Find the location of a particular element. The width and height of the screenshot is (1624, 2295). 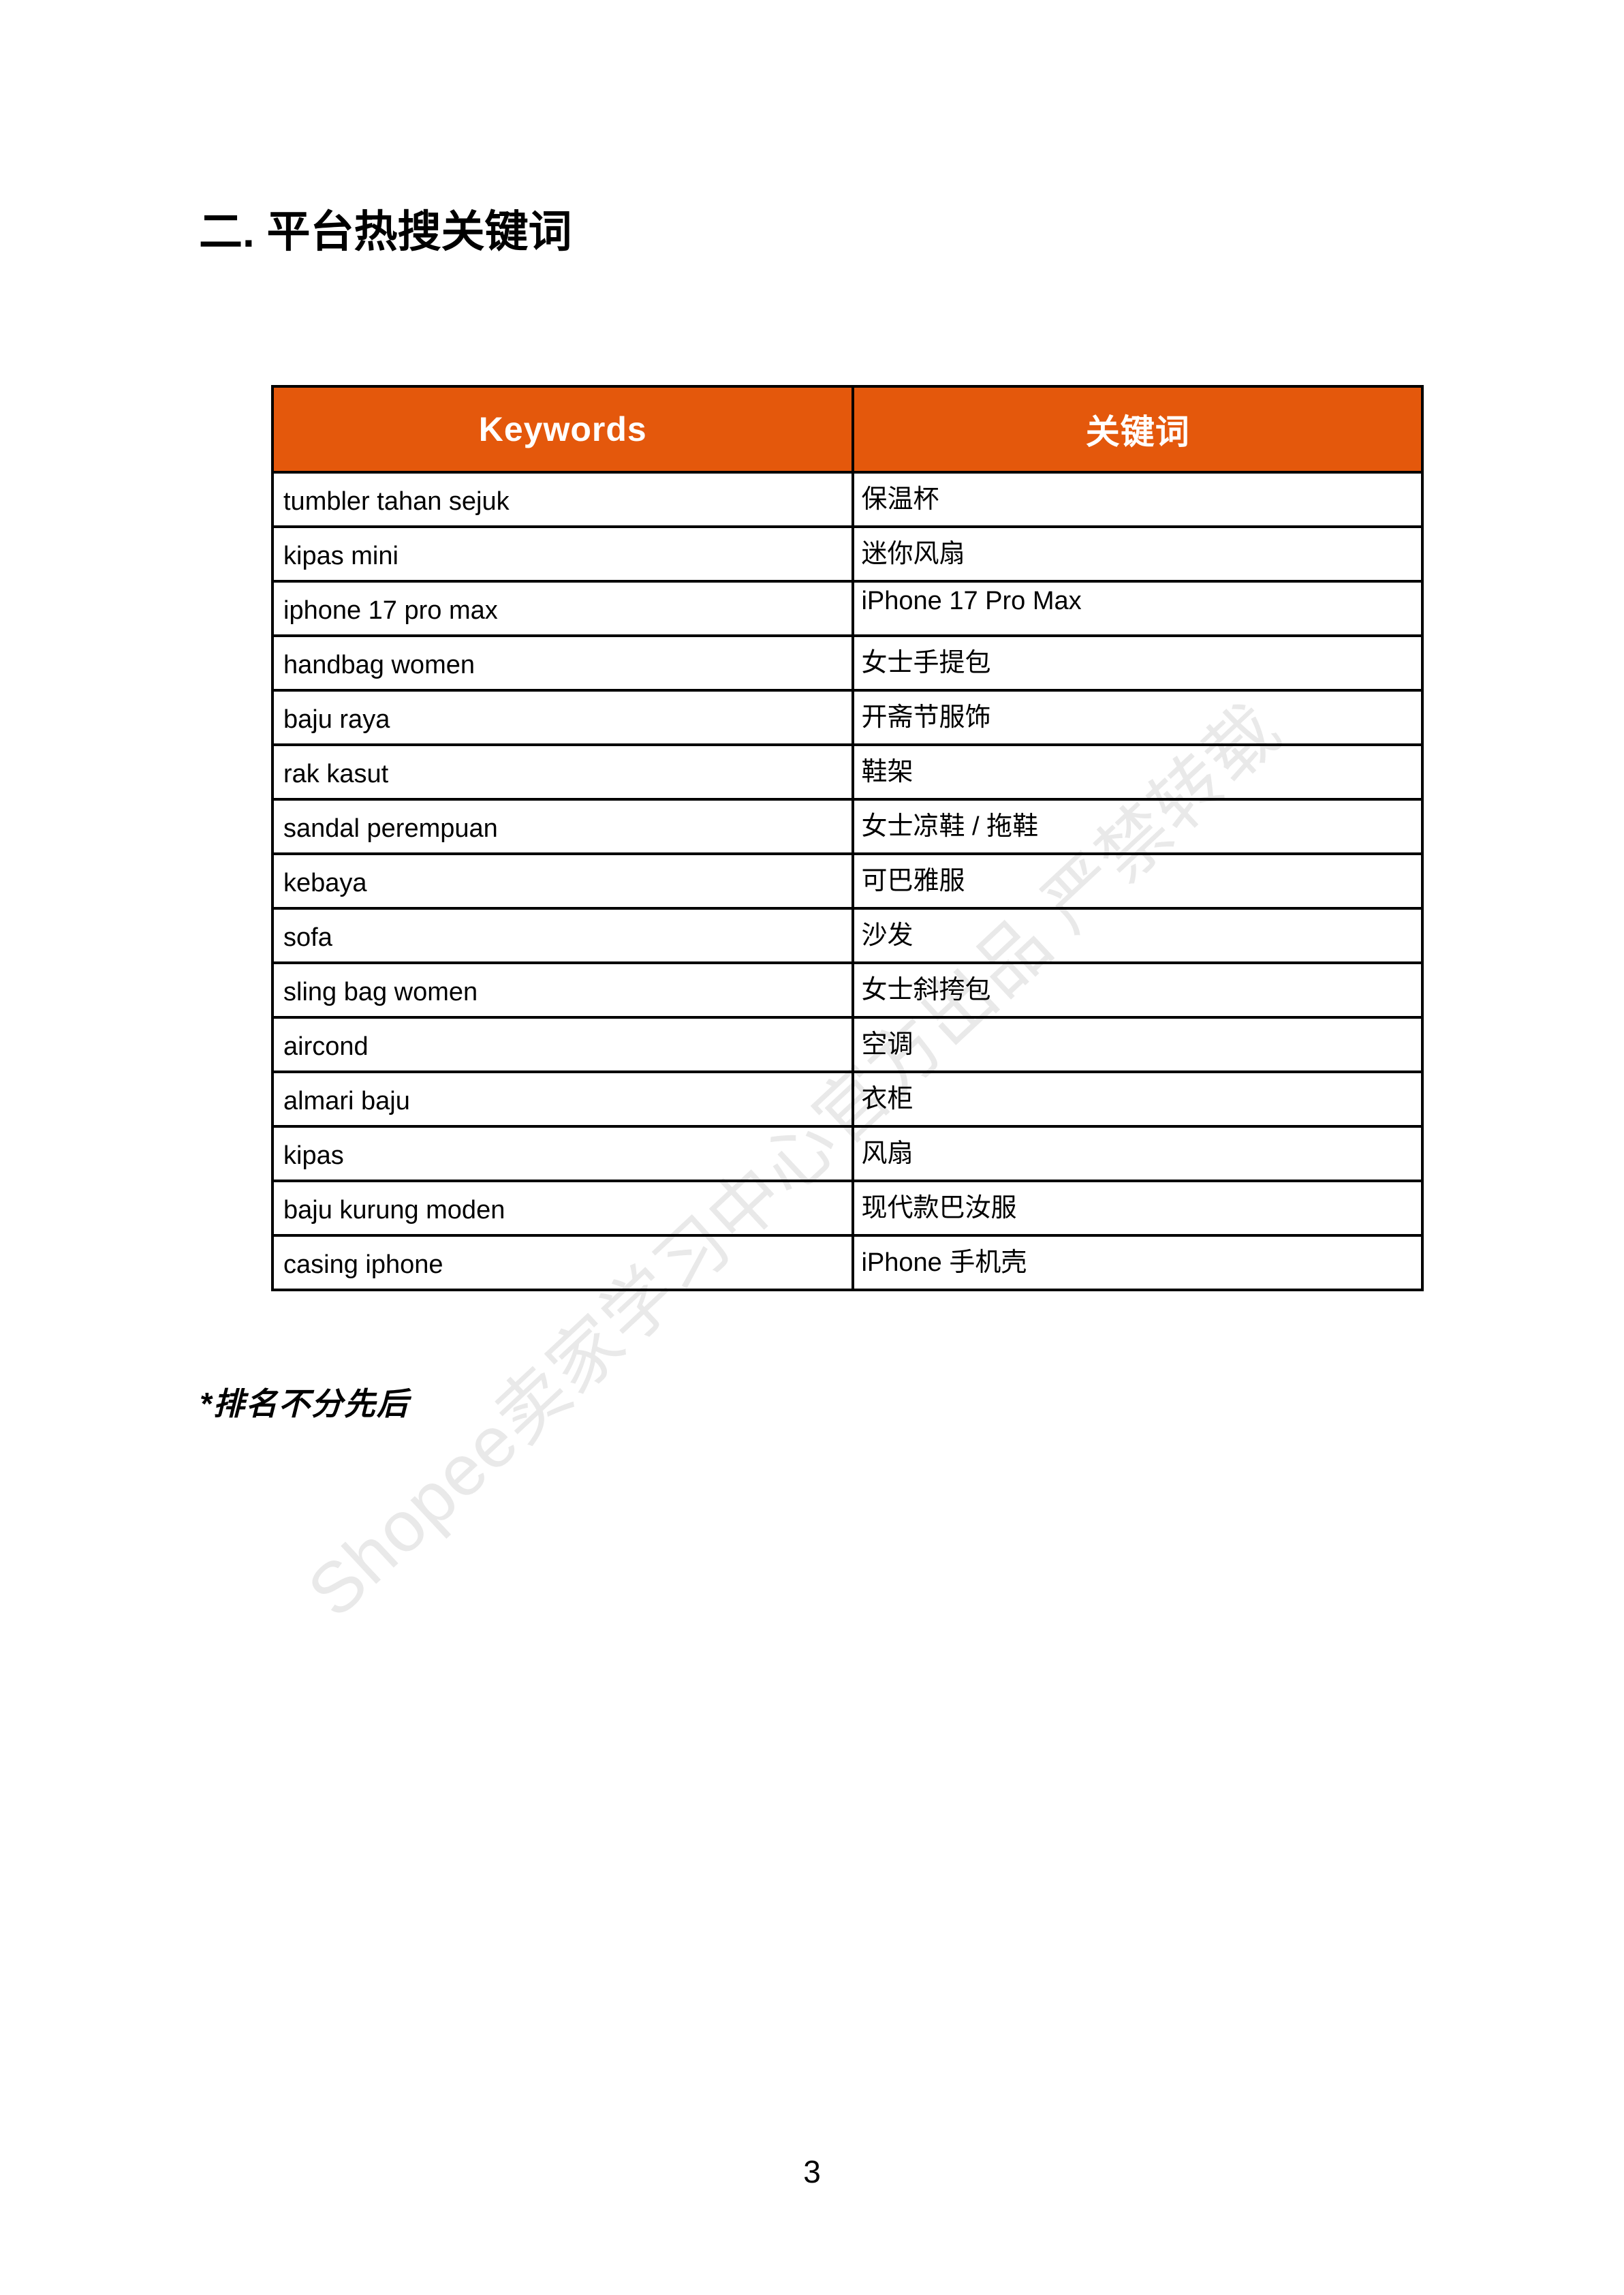

table-row: sofa 沙发 is located at coordinates (847, 935).